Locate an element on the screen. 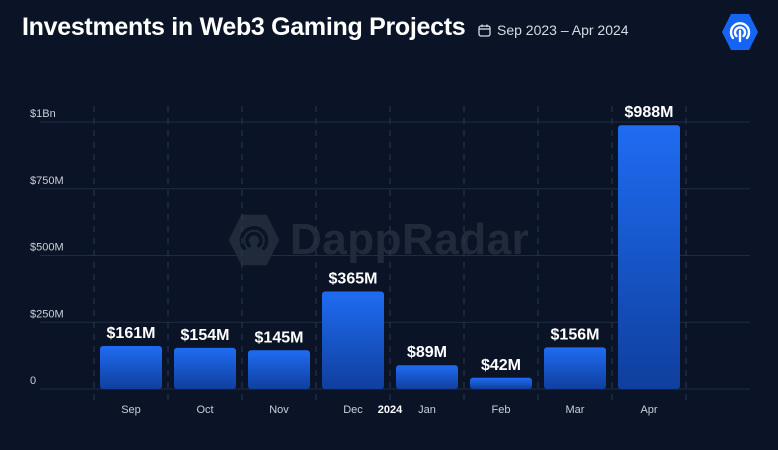 The height and width of the screenshot is (450, 778). data-label: $161M is located at coordinates (131, 333).